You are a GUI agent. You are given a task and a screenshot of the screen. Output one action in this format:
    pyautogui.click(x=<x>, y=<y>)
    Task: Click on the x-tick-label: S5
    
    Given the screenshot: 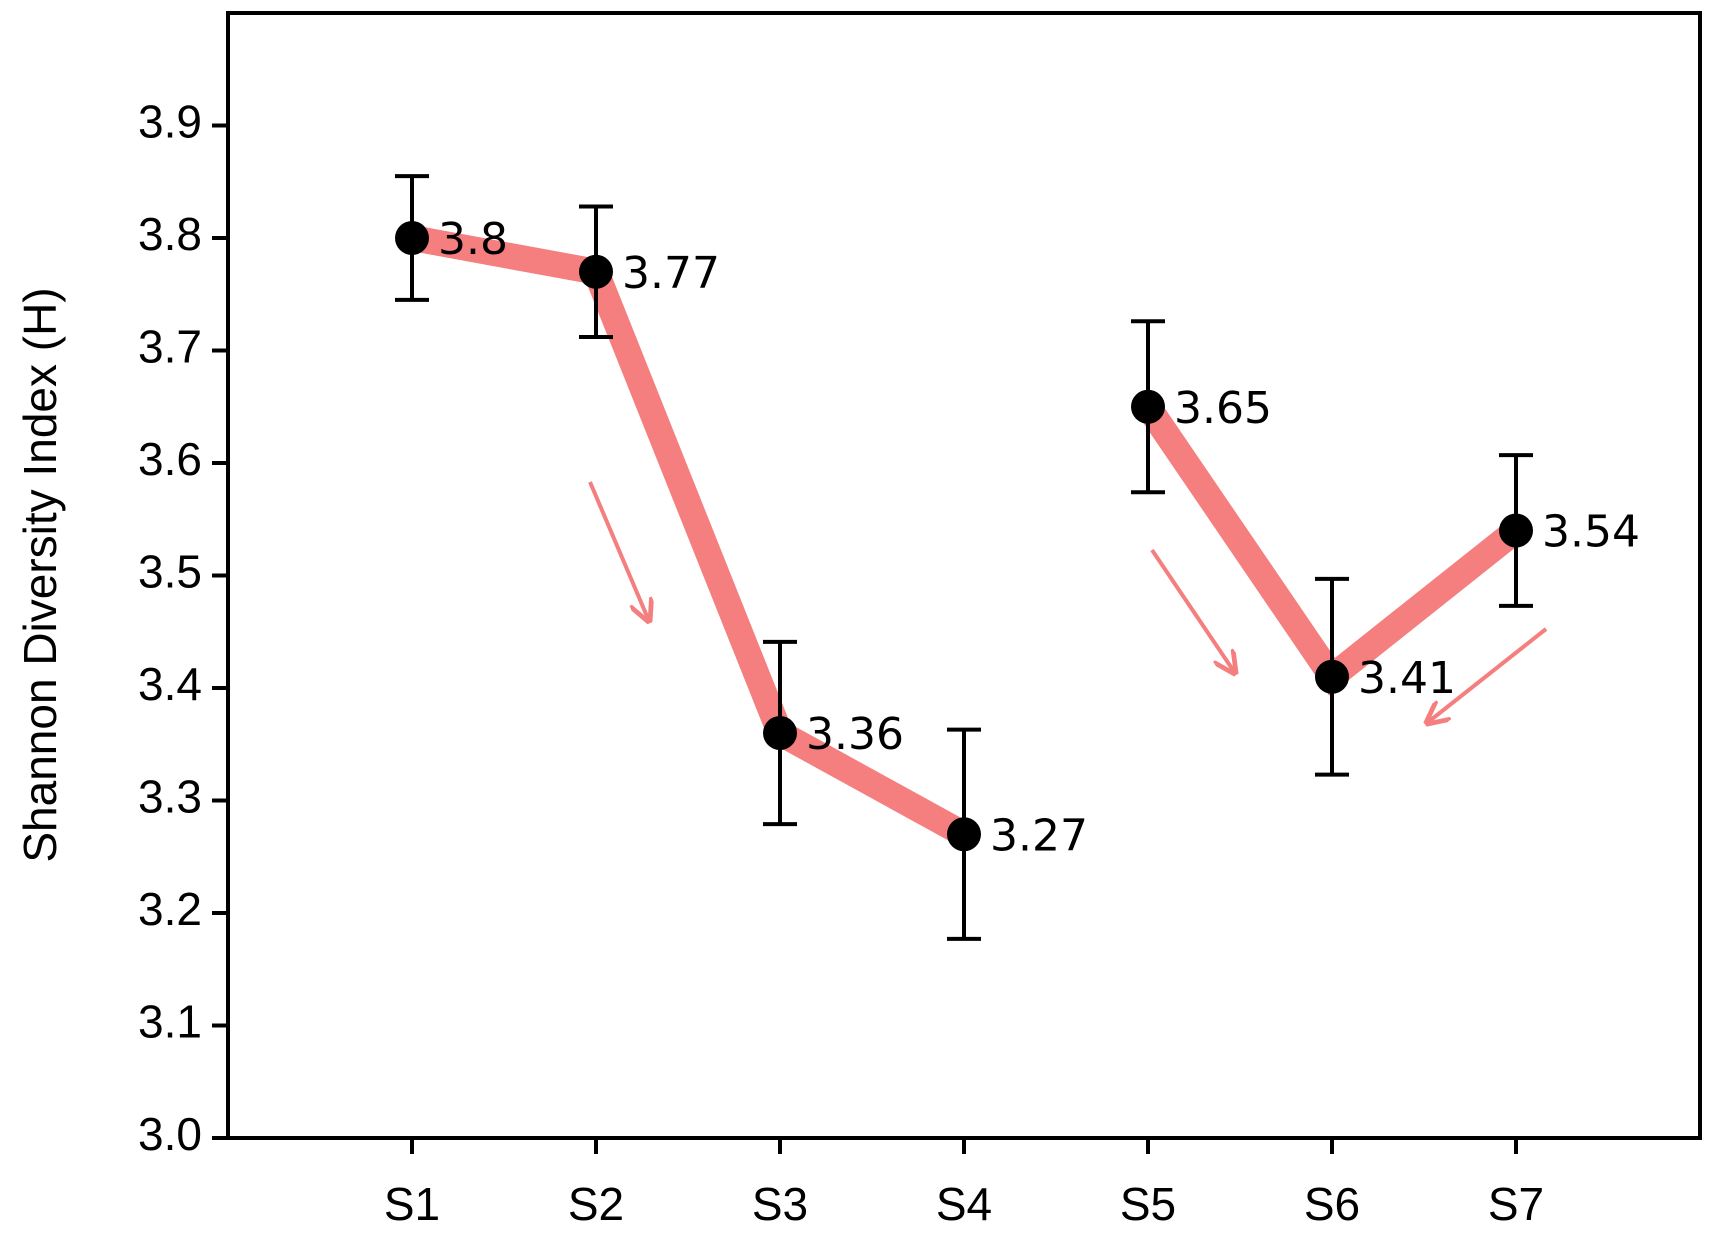 What is the action you would take?
    pyautogui.click(x=1148, y=1204)
    